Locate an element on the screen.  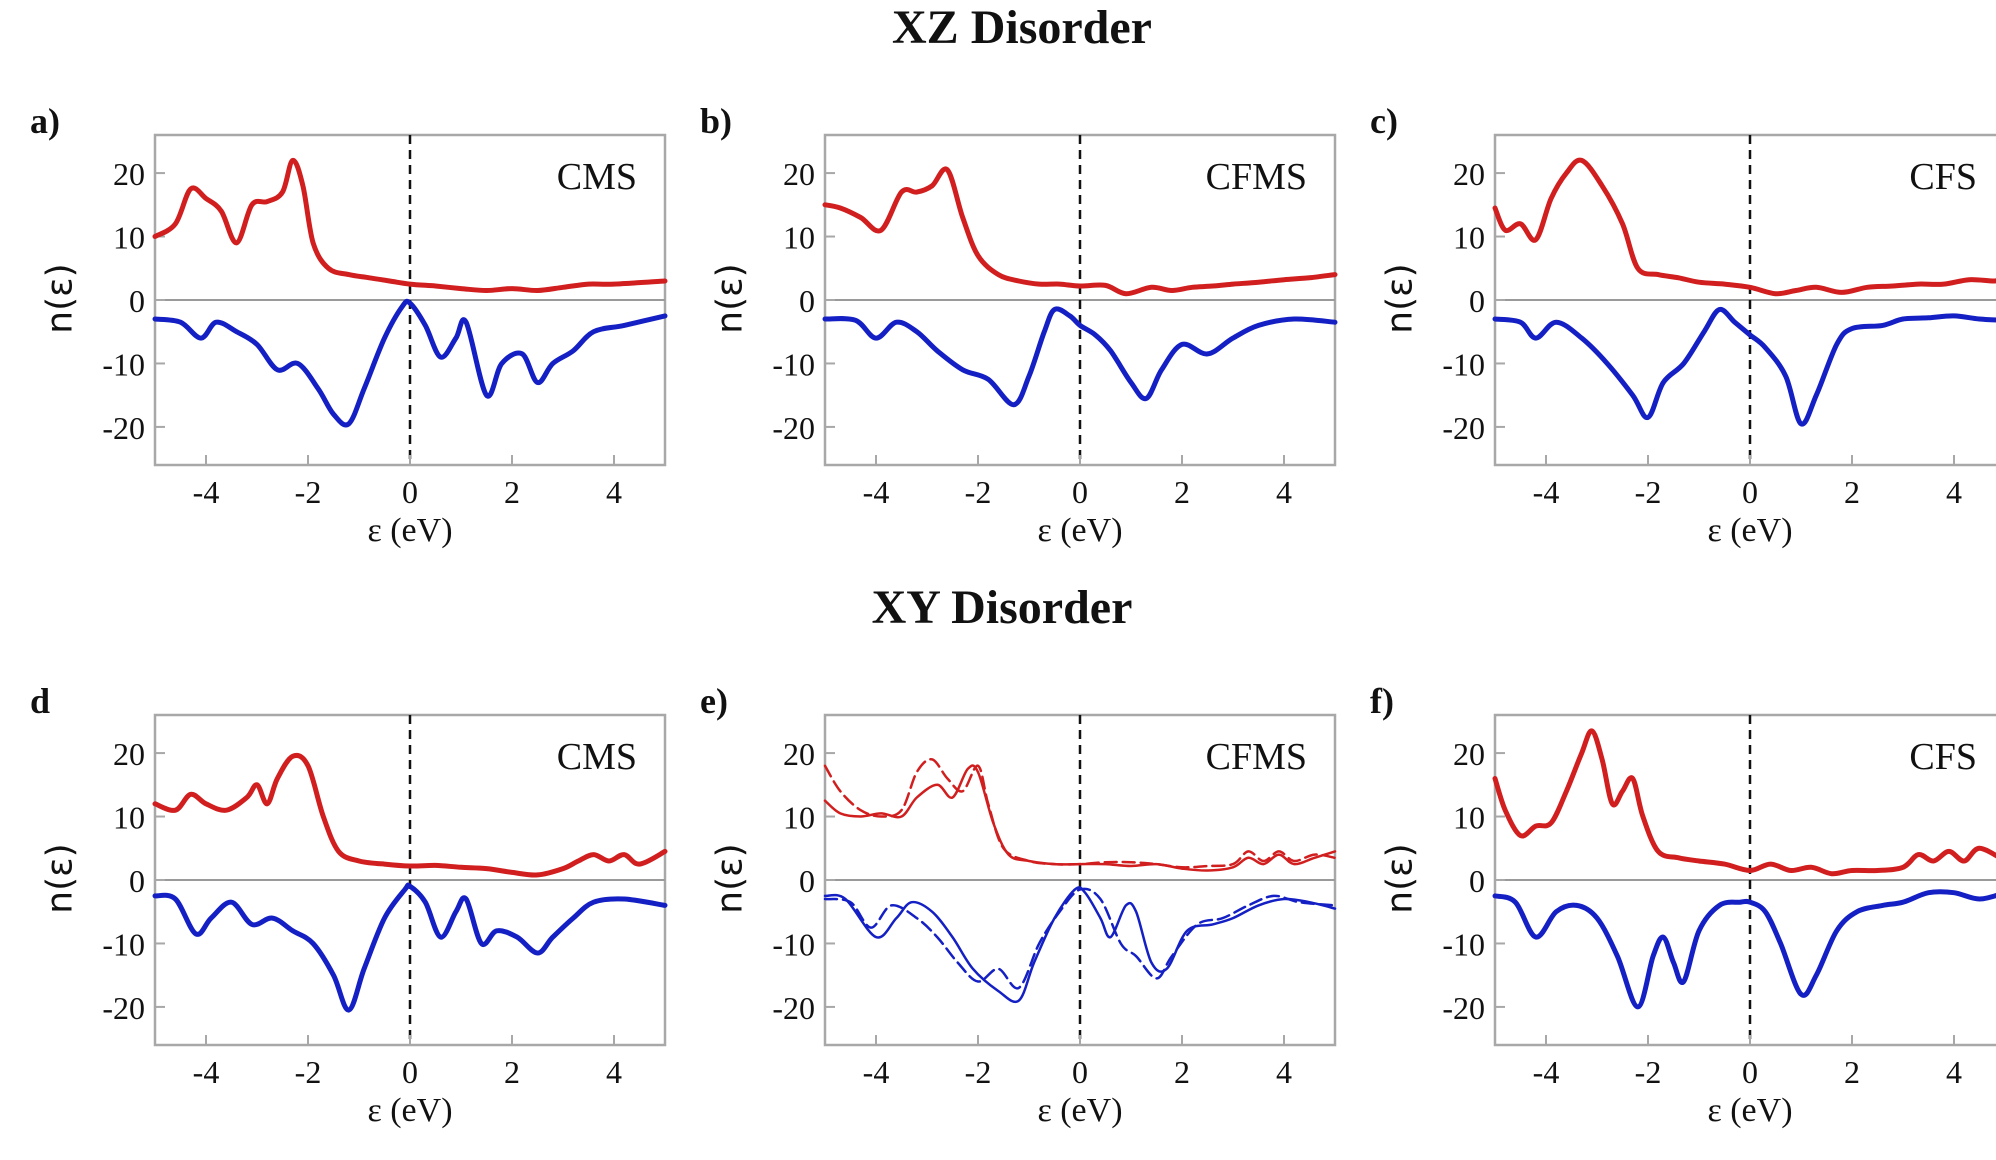
panel-letter: a) is located at coordinates (45, 121).